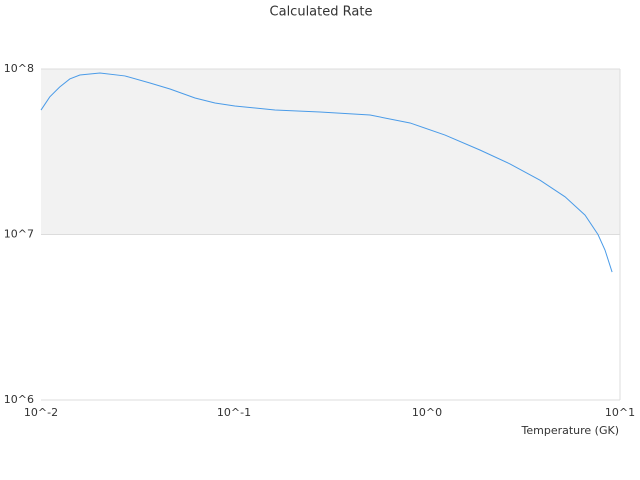 The width and height of the screenshot is (640, 480). Describe the element at coordinates (19, 234) in the screenshot. I see `y-tick-label: 10^7` at that location.